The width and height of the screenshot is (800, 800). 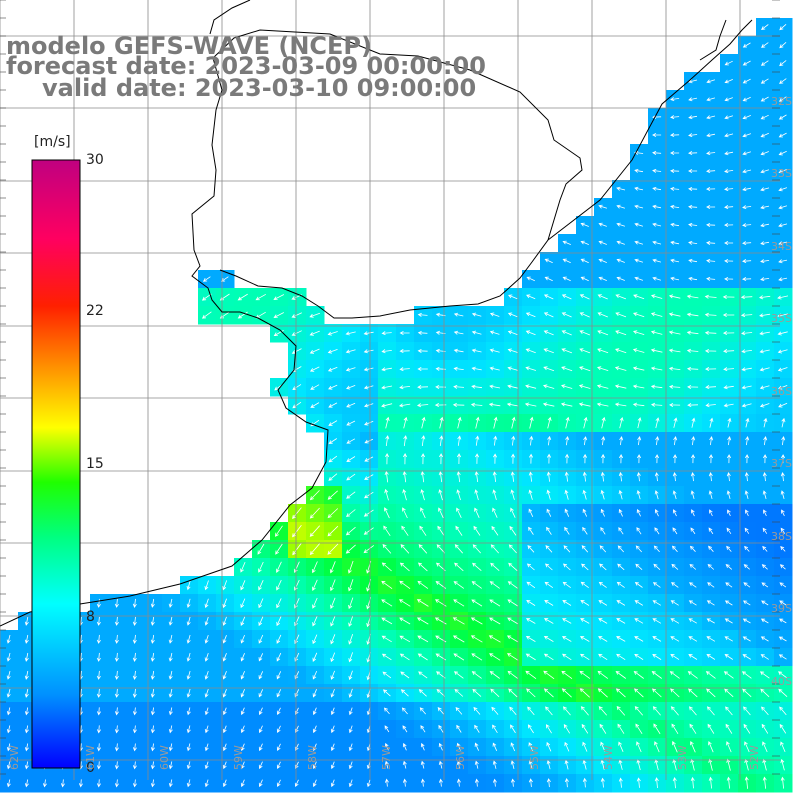 What do you see at coordinates (90, 768) in the screenshot?
I see `colorbar-tick: 0` at bounding box center [90, 768].